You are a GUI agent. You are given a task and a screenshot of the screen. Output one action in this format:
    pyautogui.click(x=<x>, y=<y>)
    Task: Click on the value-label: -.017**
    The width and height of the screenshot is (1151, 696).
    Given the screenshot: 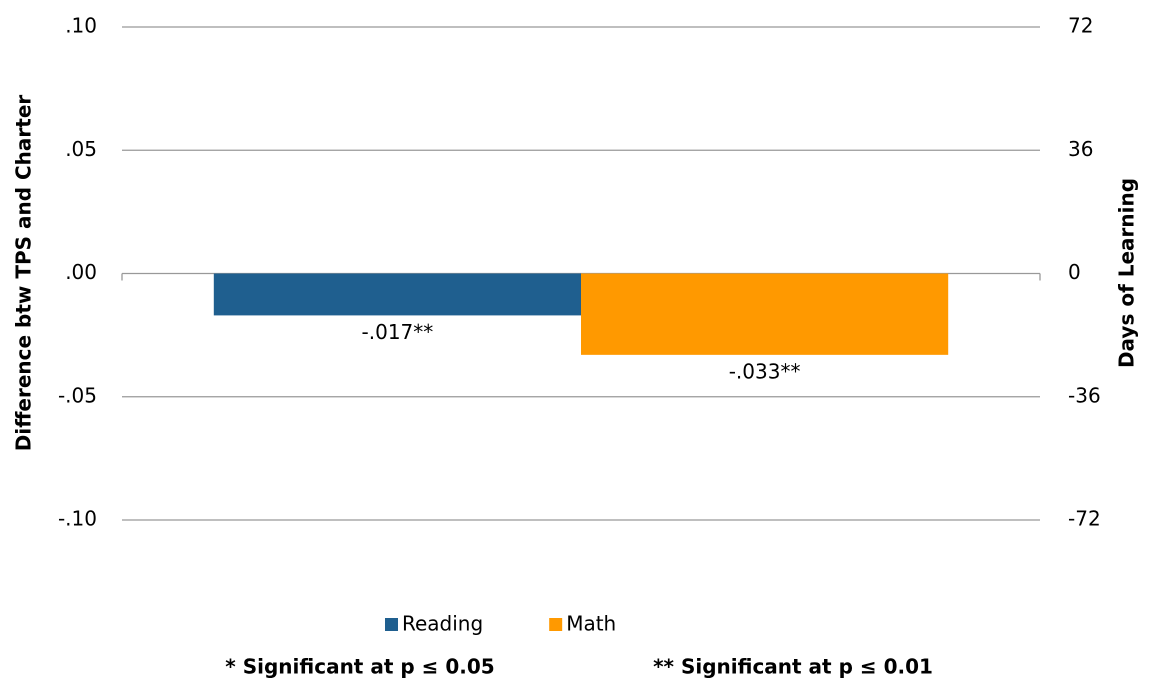 What is the action you would take?
    pyautogui.click(x=398, y=332)
    